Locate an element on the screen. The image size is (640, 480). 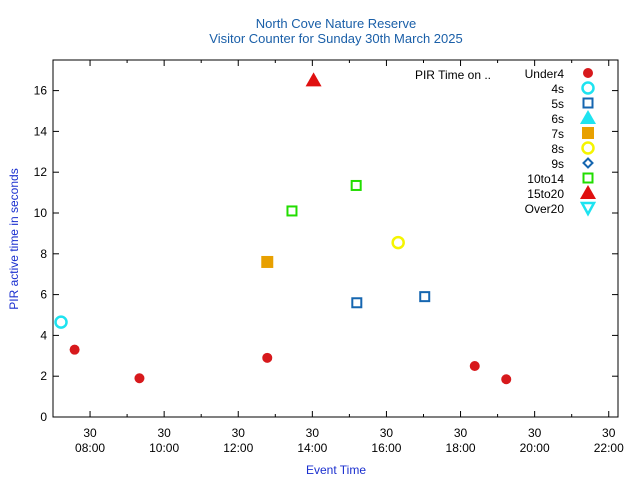
x-axis-label: Event Time is located at coordinates (336, 470).